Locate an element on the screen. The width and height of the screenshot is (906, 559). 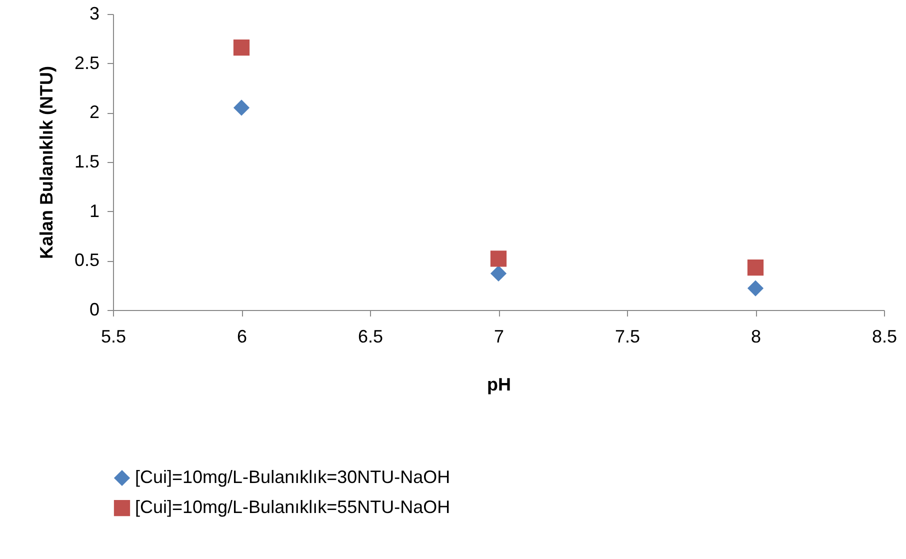
y-tick-label: 2.5 is located at coordinates (87, 62).